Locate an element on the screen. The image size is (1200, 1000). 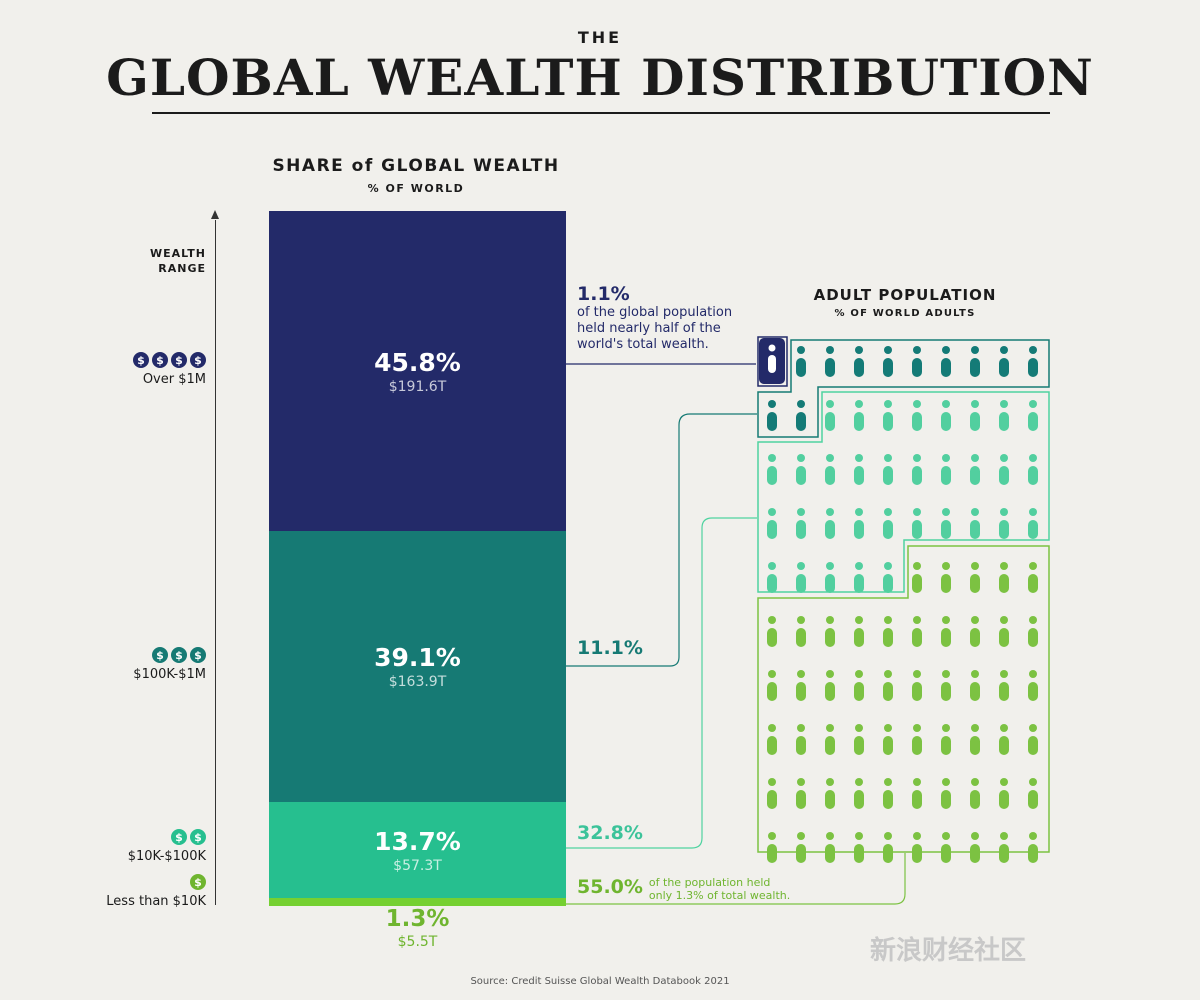
connector-less-10k is located at coordinates (736, 879).